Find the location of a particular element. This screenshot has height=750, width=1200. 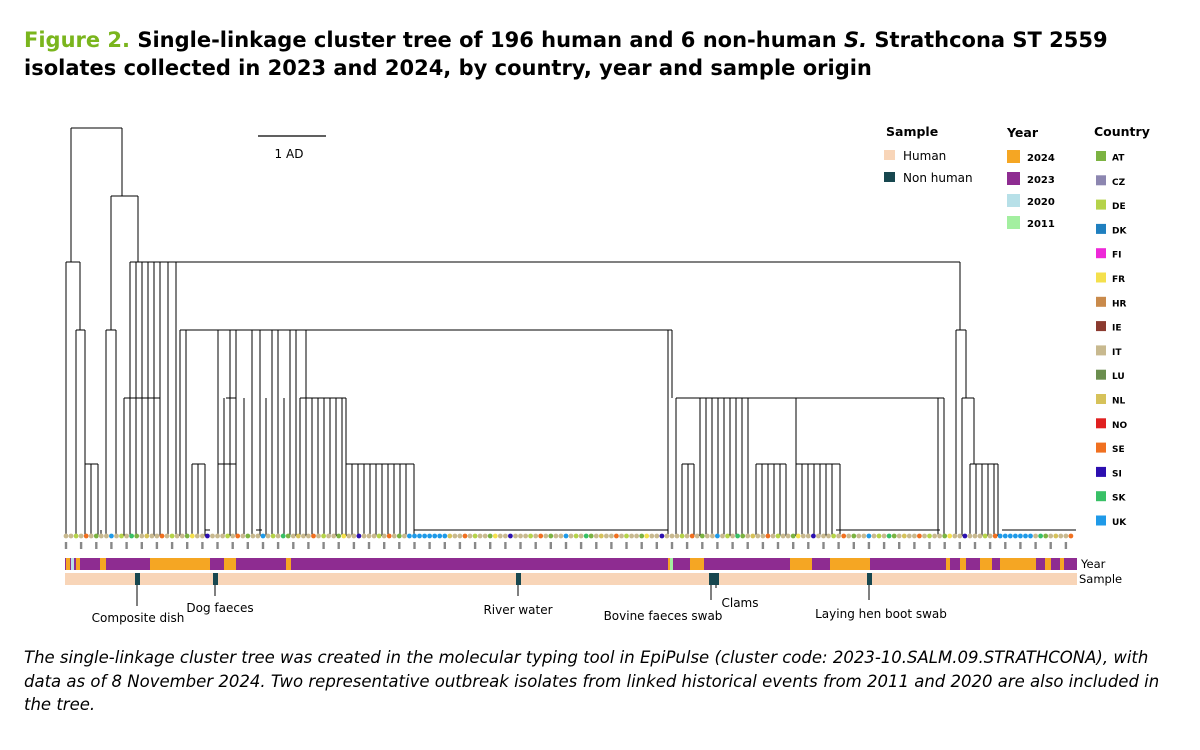

legend-year-label: 2020 is located at coordinates (1041, 202).